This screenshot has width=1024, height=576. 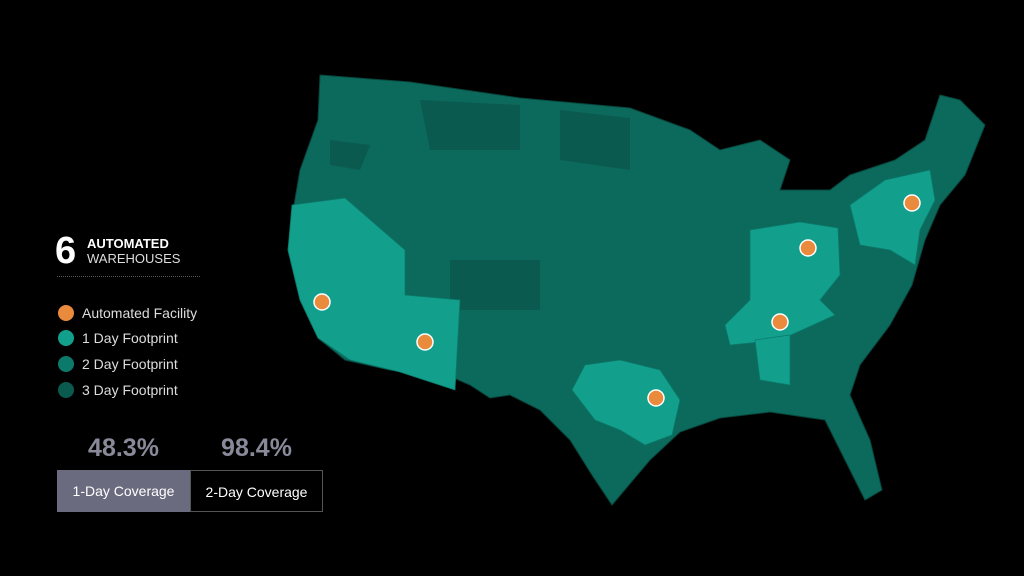 What do you see at coordinates (128, 243) in the screenshot?
I see `headline-line: AUTOMATED` at bounding box center [128, 243].